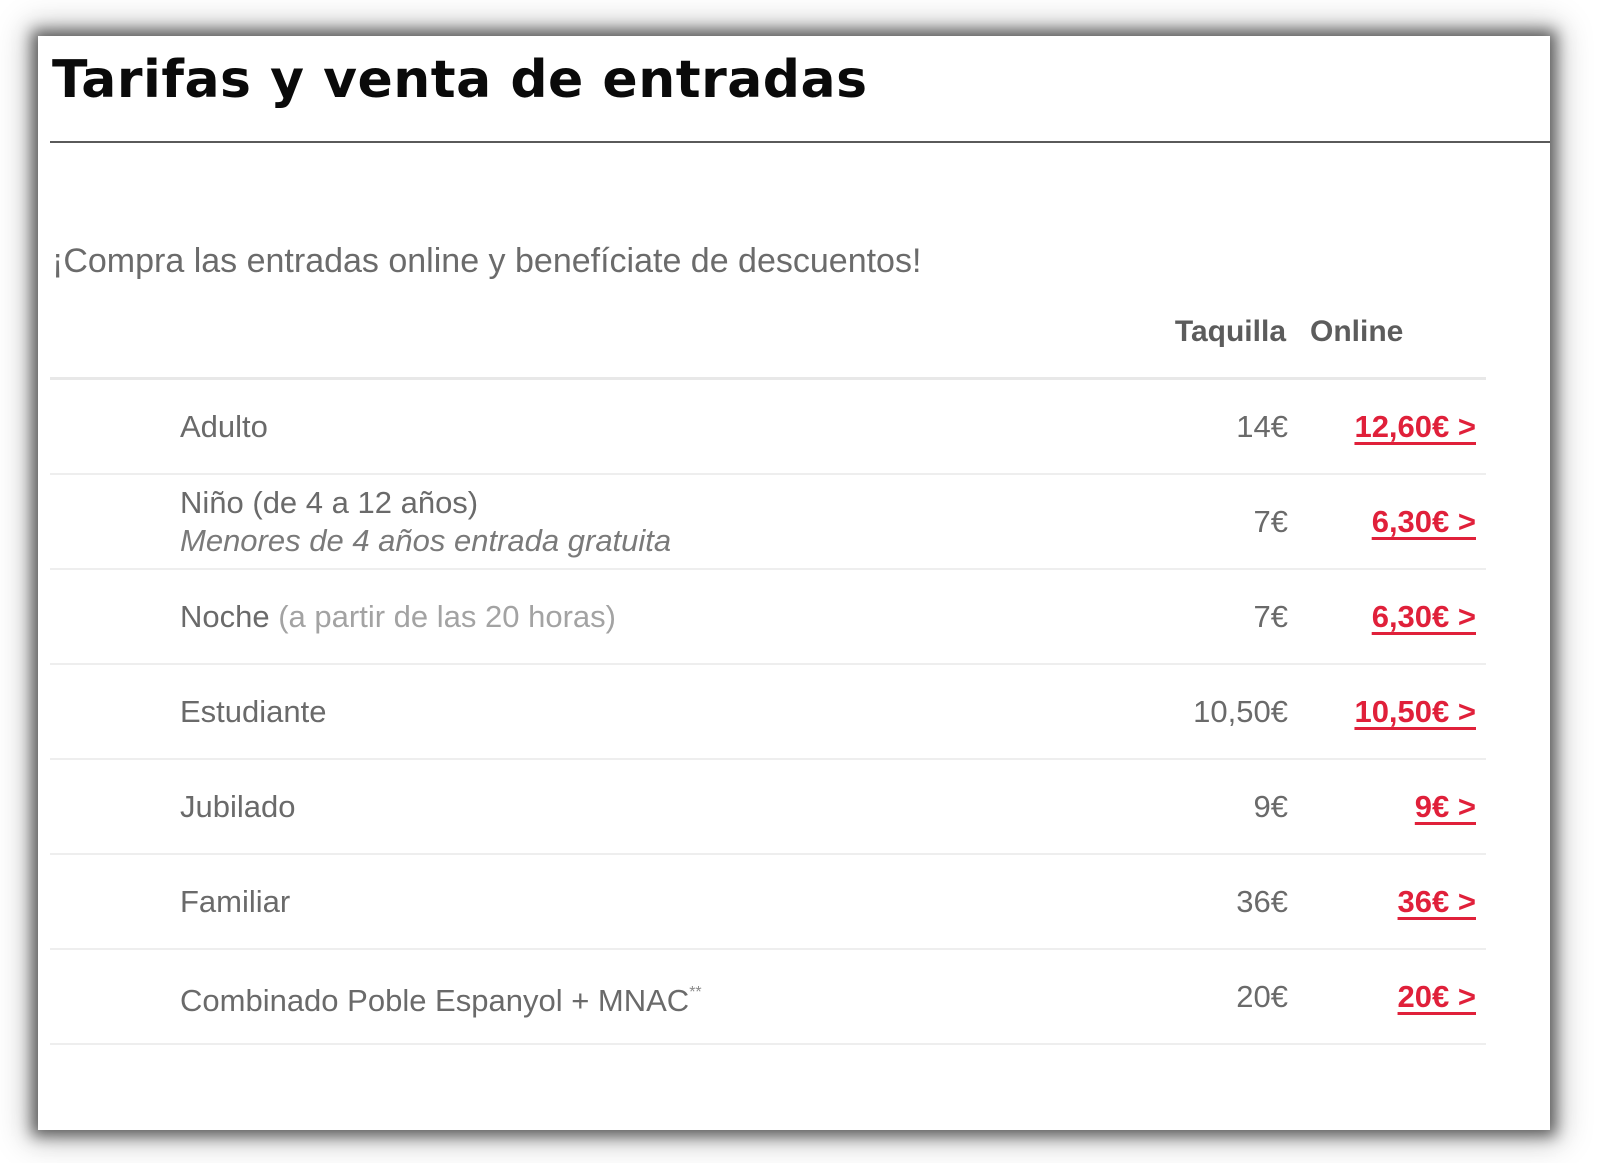  Describe the element at coordinates (426, 540) in the screenshot. I see `row-note: Menores de 4 años entrada gratuita` at that location.